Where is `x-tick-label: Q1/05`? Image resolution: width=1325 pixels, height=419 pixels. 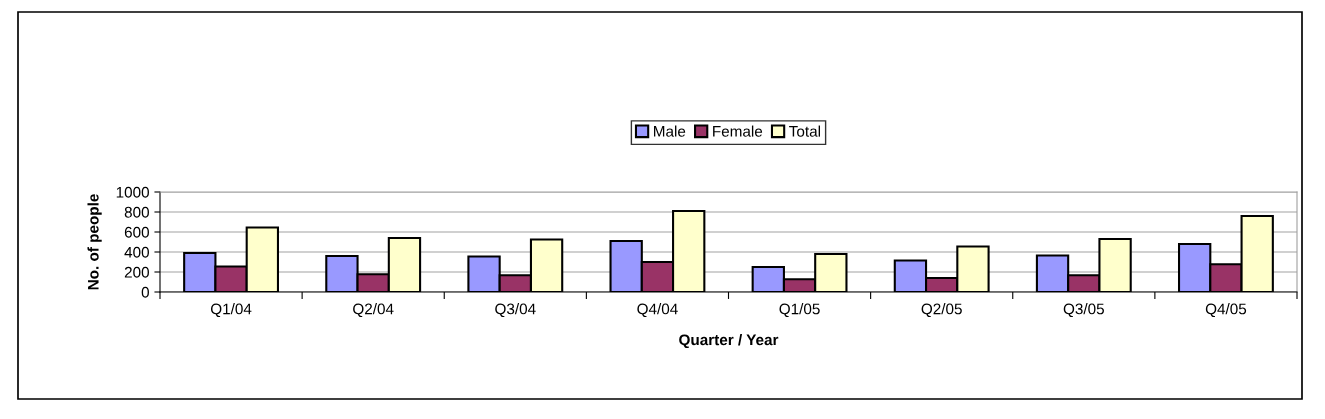
x-tick-label: Q1/05 is located at coordinates (799, 310).